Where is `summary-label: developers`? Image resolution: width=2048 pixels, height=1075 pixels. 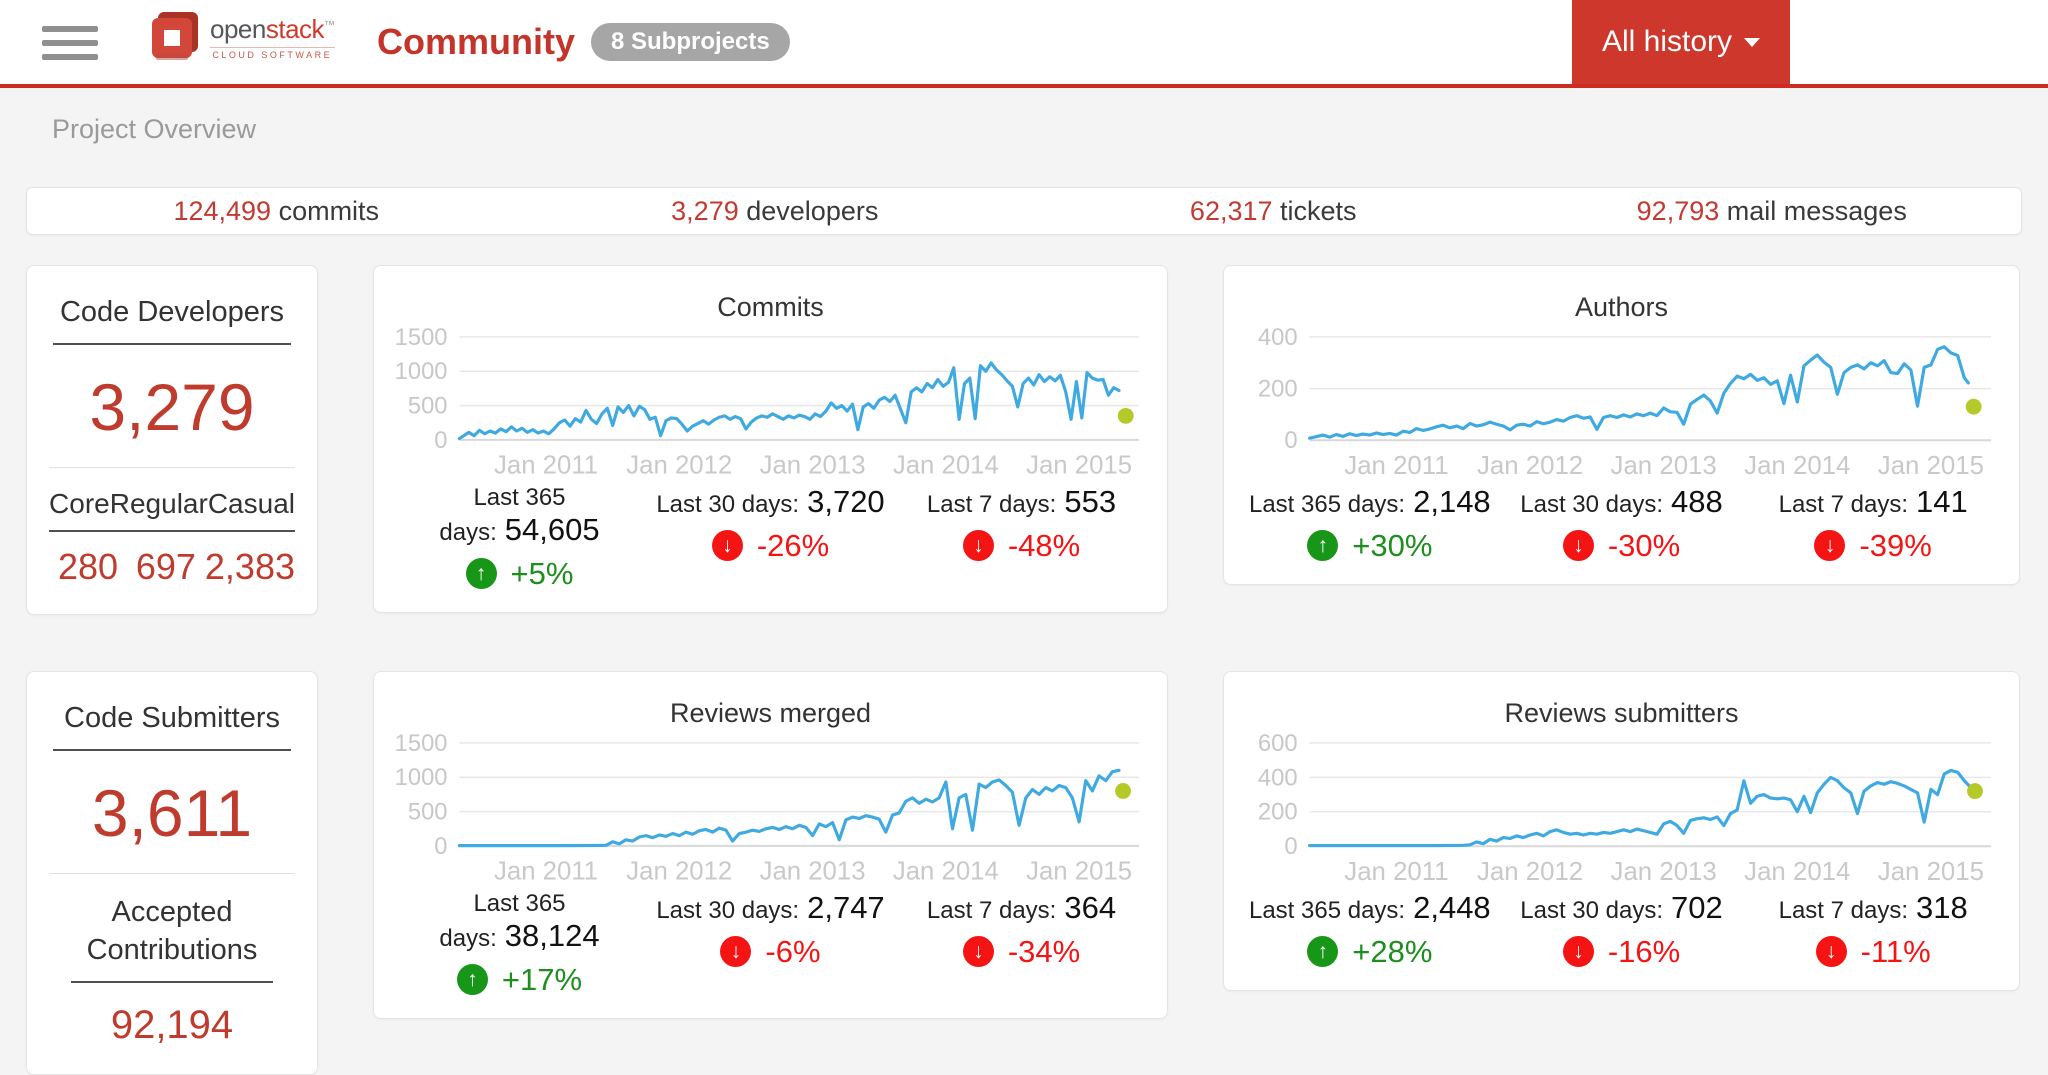
summary-label: developers is located at coordinates (812, 210).